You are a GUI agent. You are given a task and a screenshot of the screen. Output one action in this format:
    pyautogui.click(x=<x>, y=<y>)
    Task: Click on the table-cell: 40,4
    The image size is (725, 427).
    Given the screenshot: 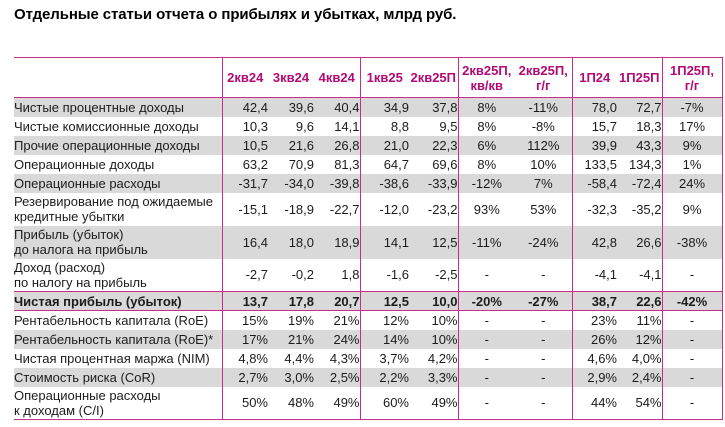 What is the action you would take?
    pyautogui.click(x=337, y=107)
    